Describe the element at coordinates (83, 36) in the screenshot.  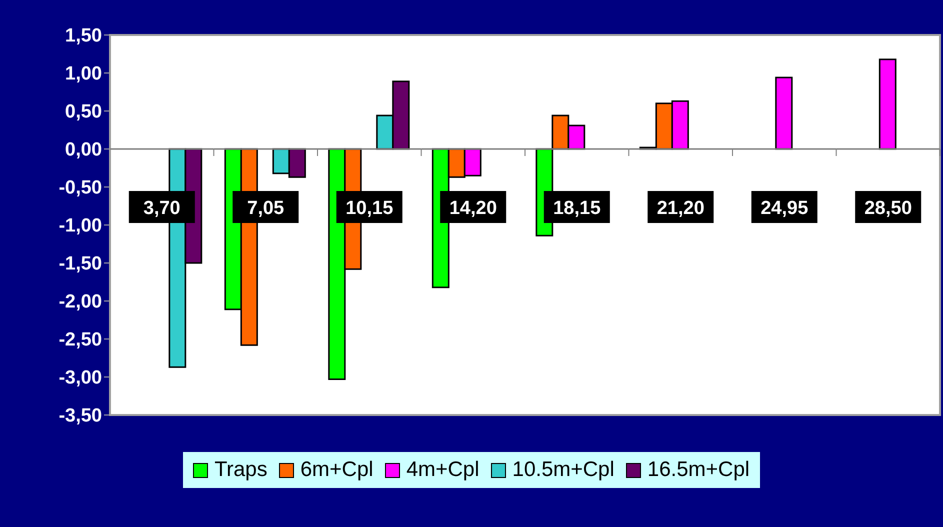
I see `y-tick-label: 1,50` at that location.